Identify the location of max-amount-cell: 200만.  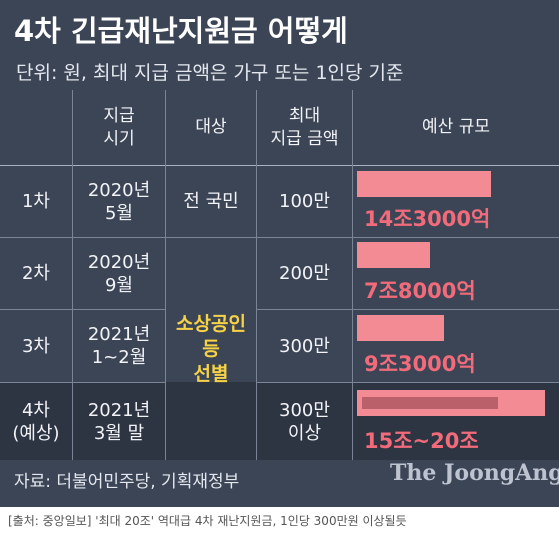
(304, 273).